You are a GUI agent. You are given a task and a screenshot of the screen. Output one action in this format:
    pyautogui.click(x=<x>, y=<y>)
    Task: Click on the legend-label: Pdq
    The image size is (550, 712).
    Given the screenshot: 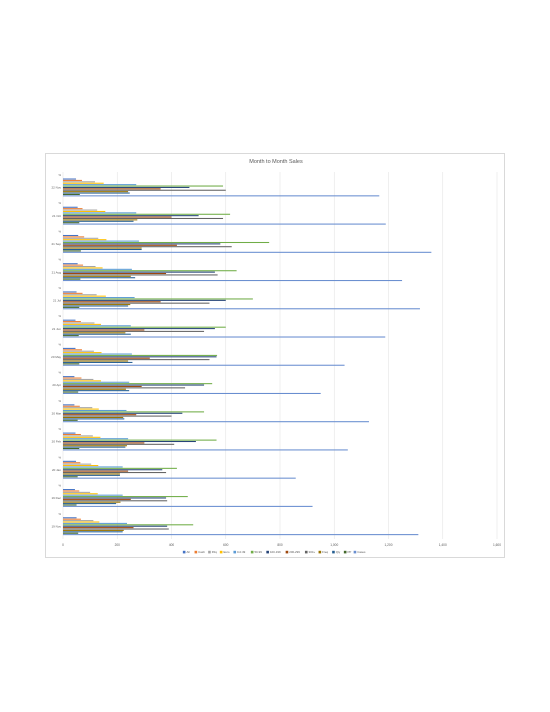 What is the action you would take?
    pyautogui.click(x=215, y=552)
    